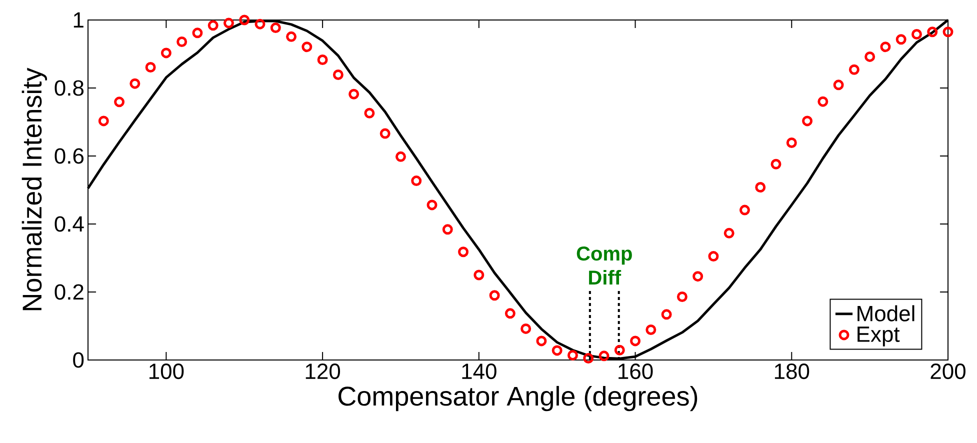 This screenshot has height=443, width=977. What do you see at coordinates (78, 360) in the screenshot?
I see `y-tick-label: 0` at bounding box center [78, 360].